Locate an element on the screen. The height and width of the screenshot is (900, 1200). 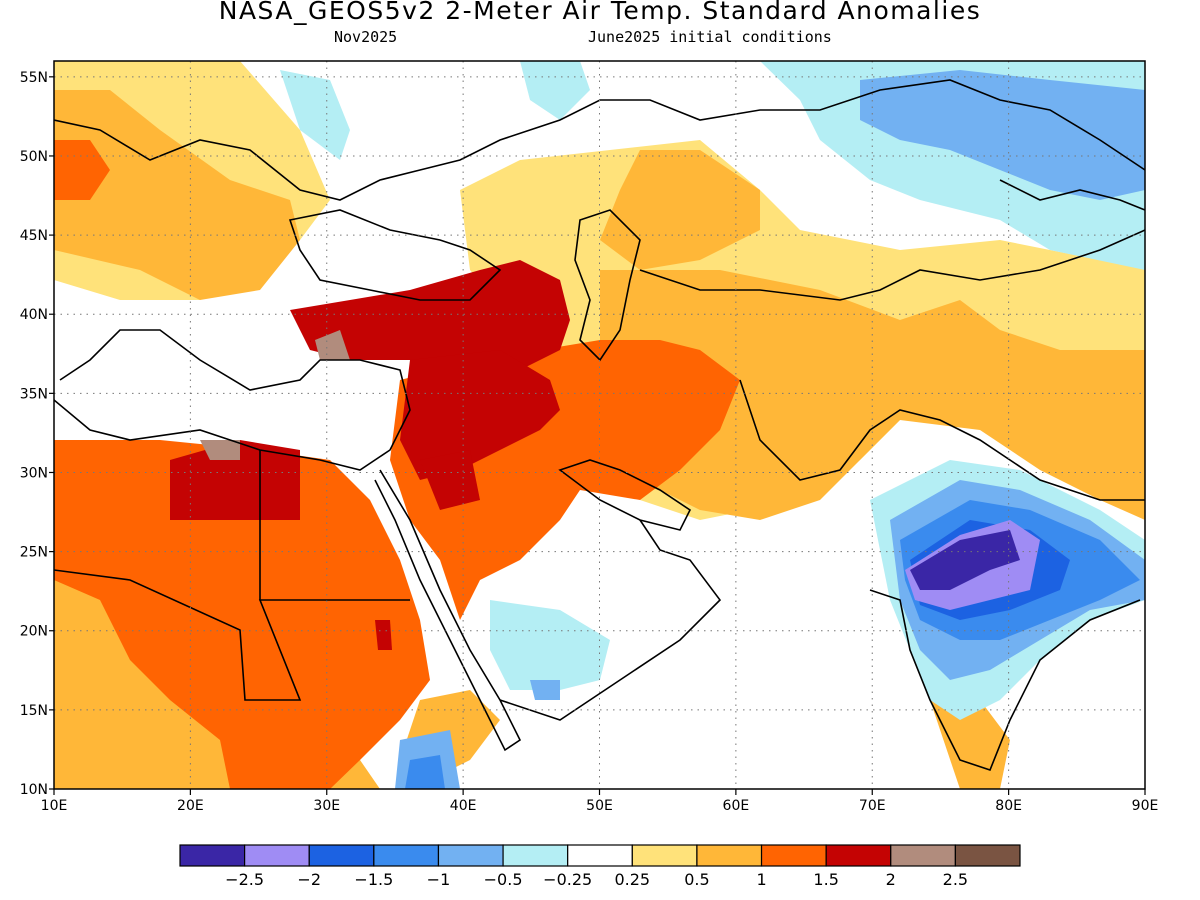
asia-border-outline is located at coordinates (892, 265).